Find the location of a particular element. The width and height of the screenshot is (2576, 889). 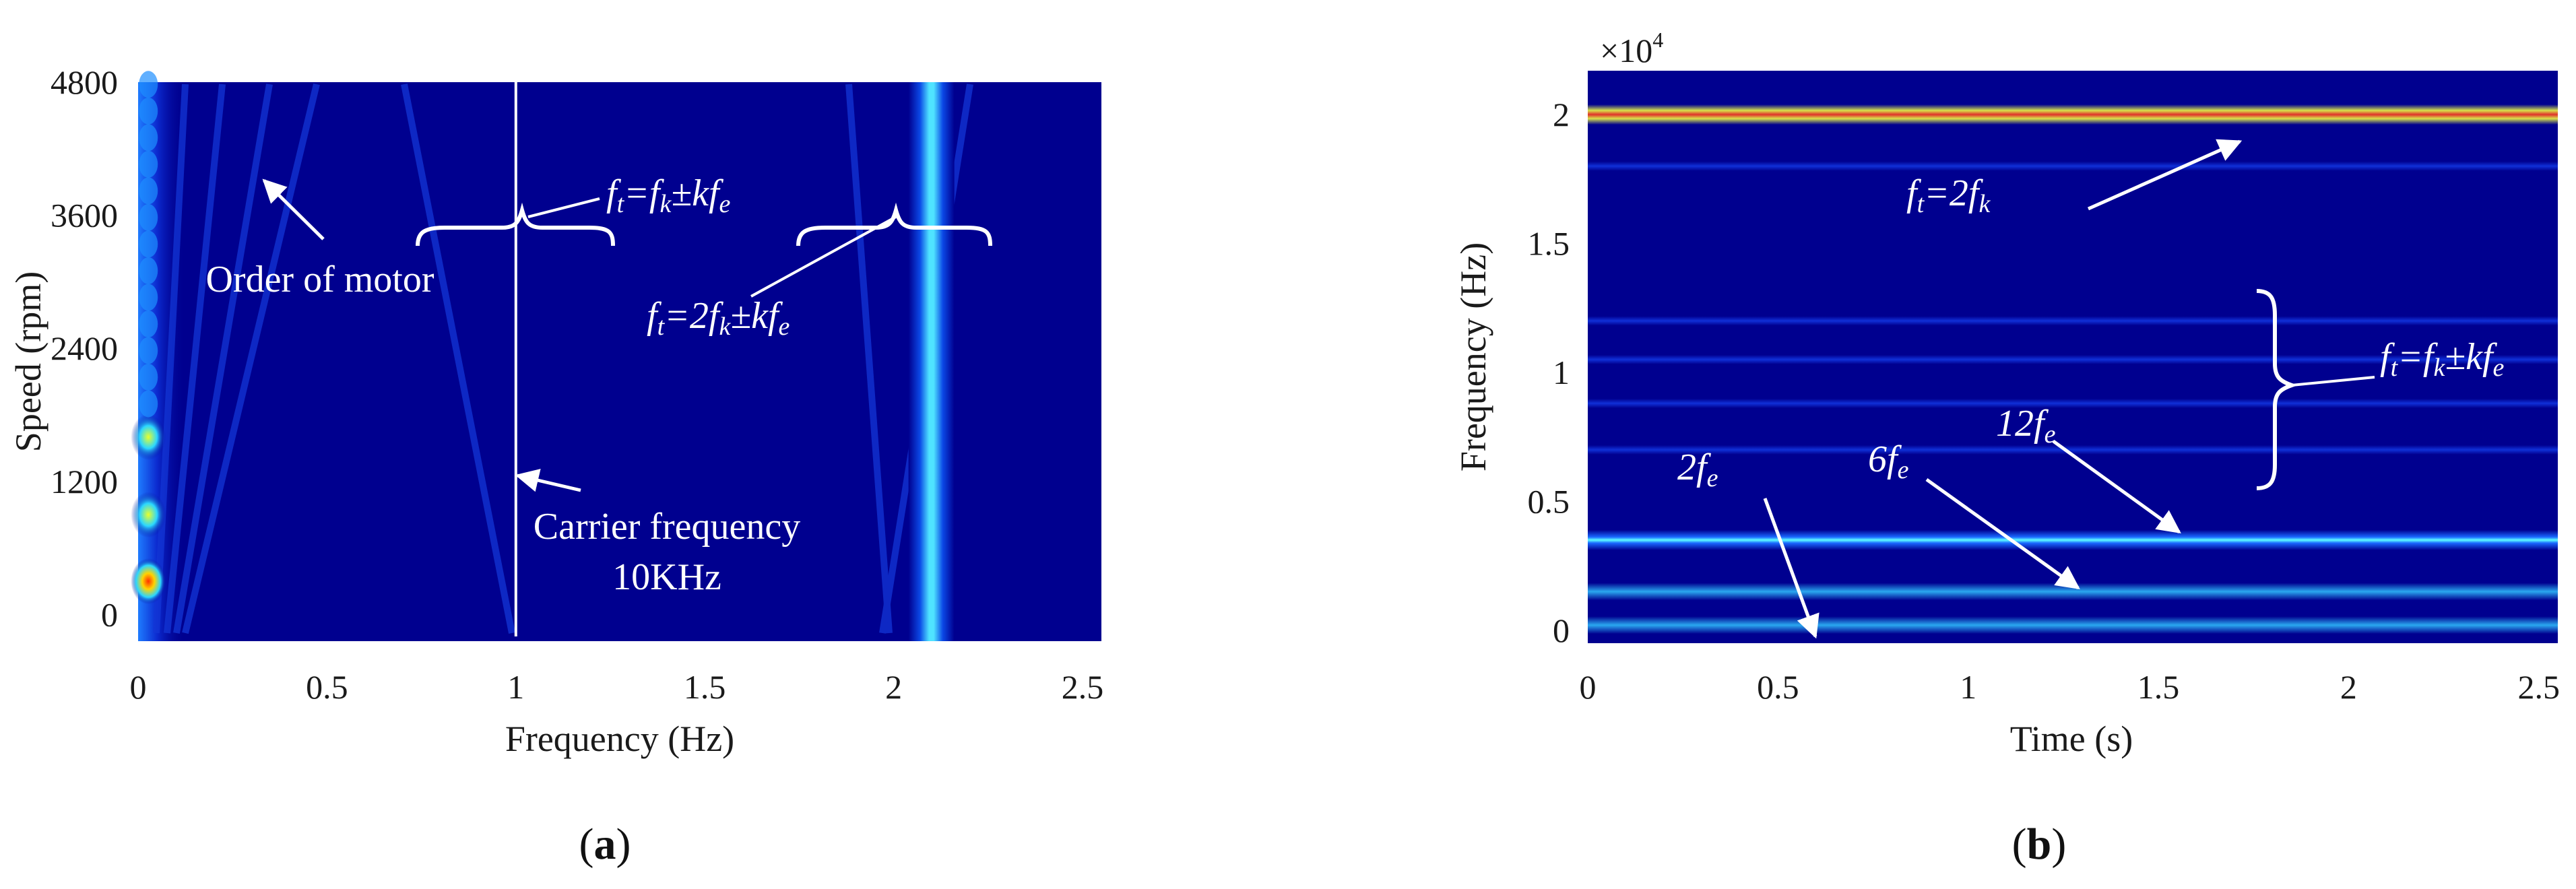

panel-b-2fe-label: 2fe is located at coordinates (1697, 469).